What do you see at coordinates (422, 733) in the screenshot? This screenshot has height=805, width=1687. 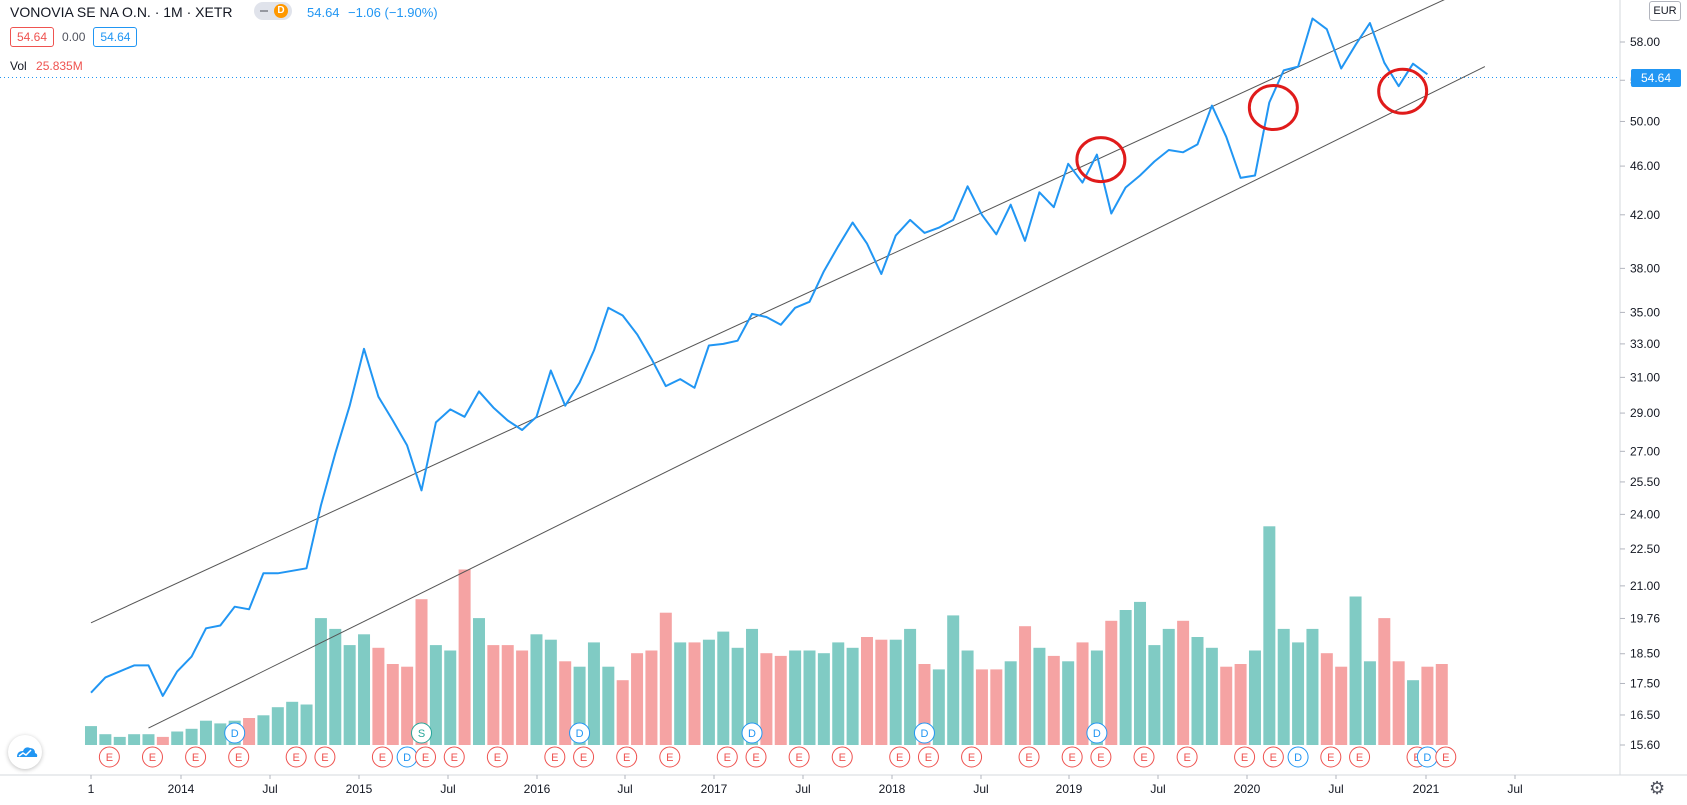 I see `split-marker: S` at bounding box center [422, 733].